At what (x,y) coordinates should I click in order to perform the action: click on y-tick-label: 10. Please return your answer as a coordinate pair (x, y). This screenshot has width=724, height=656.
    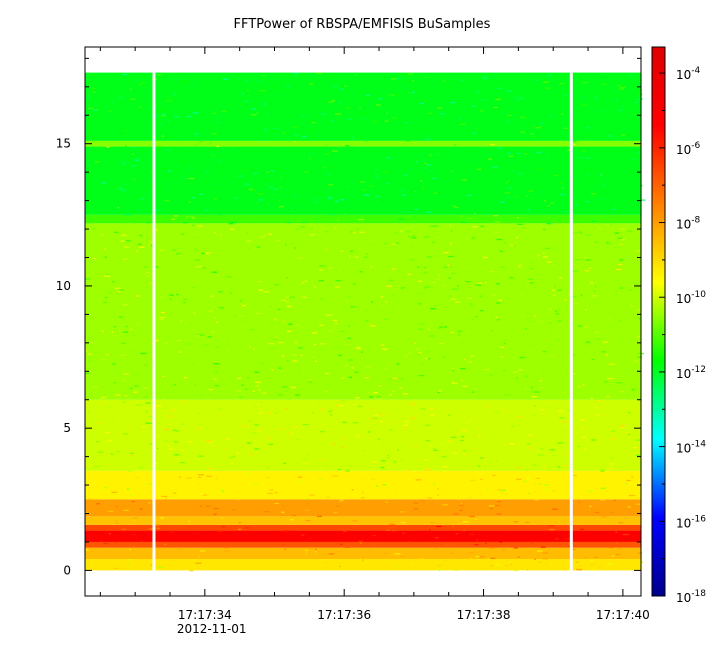
    Looking at the image, I should click on (63, 286).